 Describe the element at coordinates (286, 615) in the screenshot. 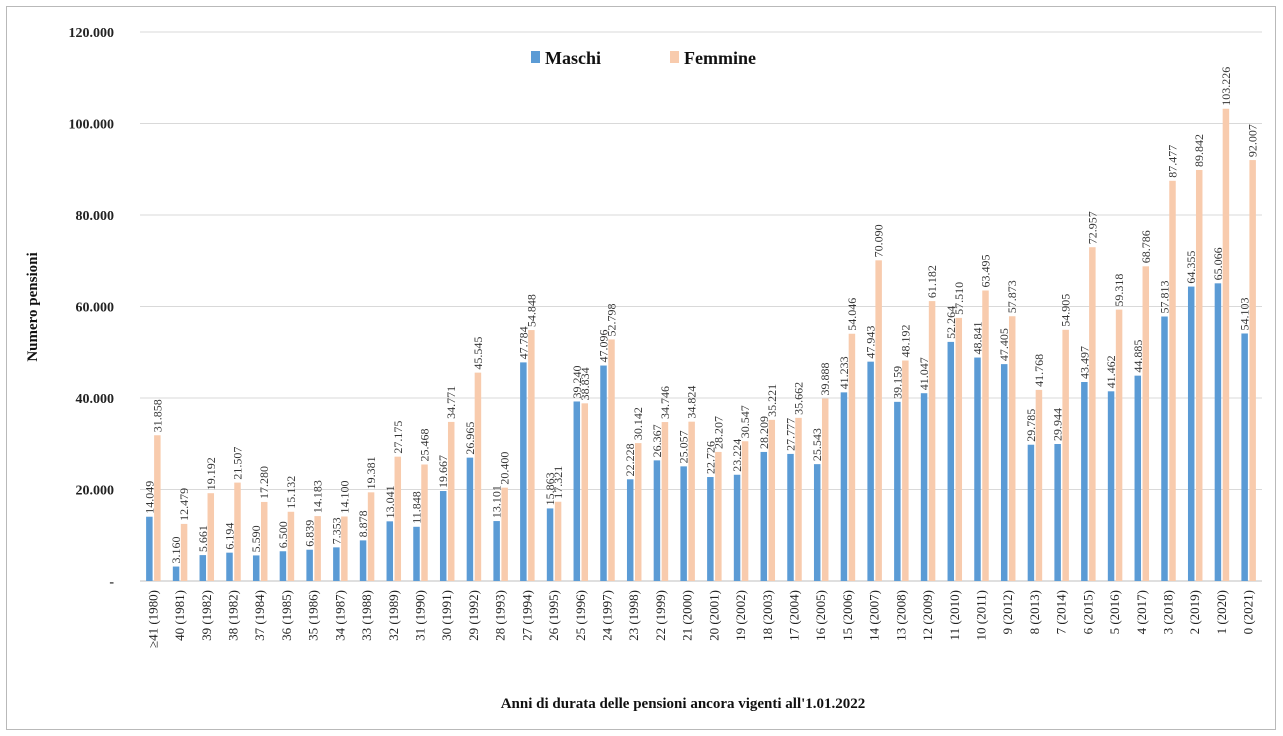

I see `x-tick-label: 36 (1985)` at that location.